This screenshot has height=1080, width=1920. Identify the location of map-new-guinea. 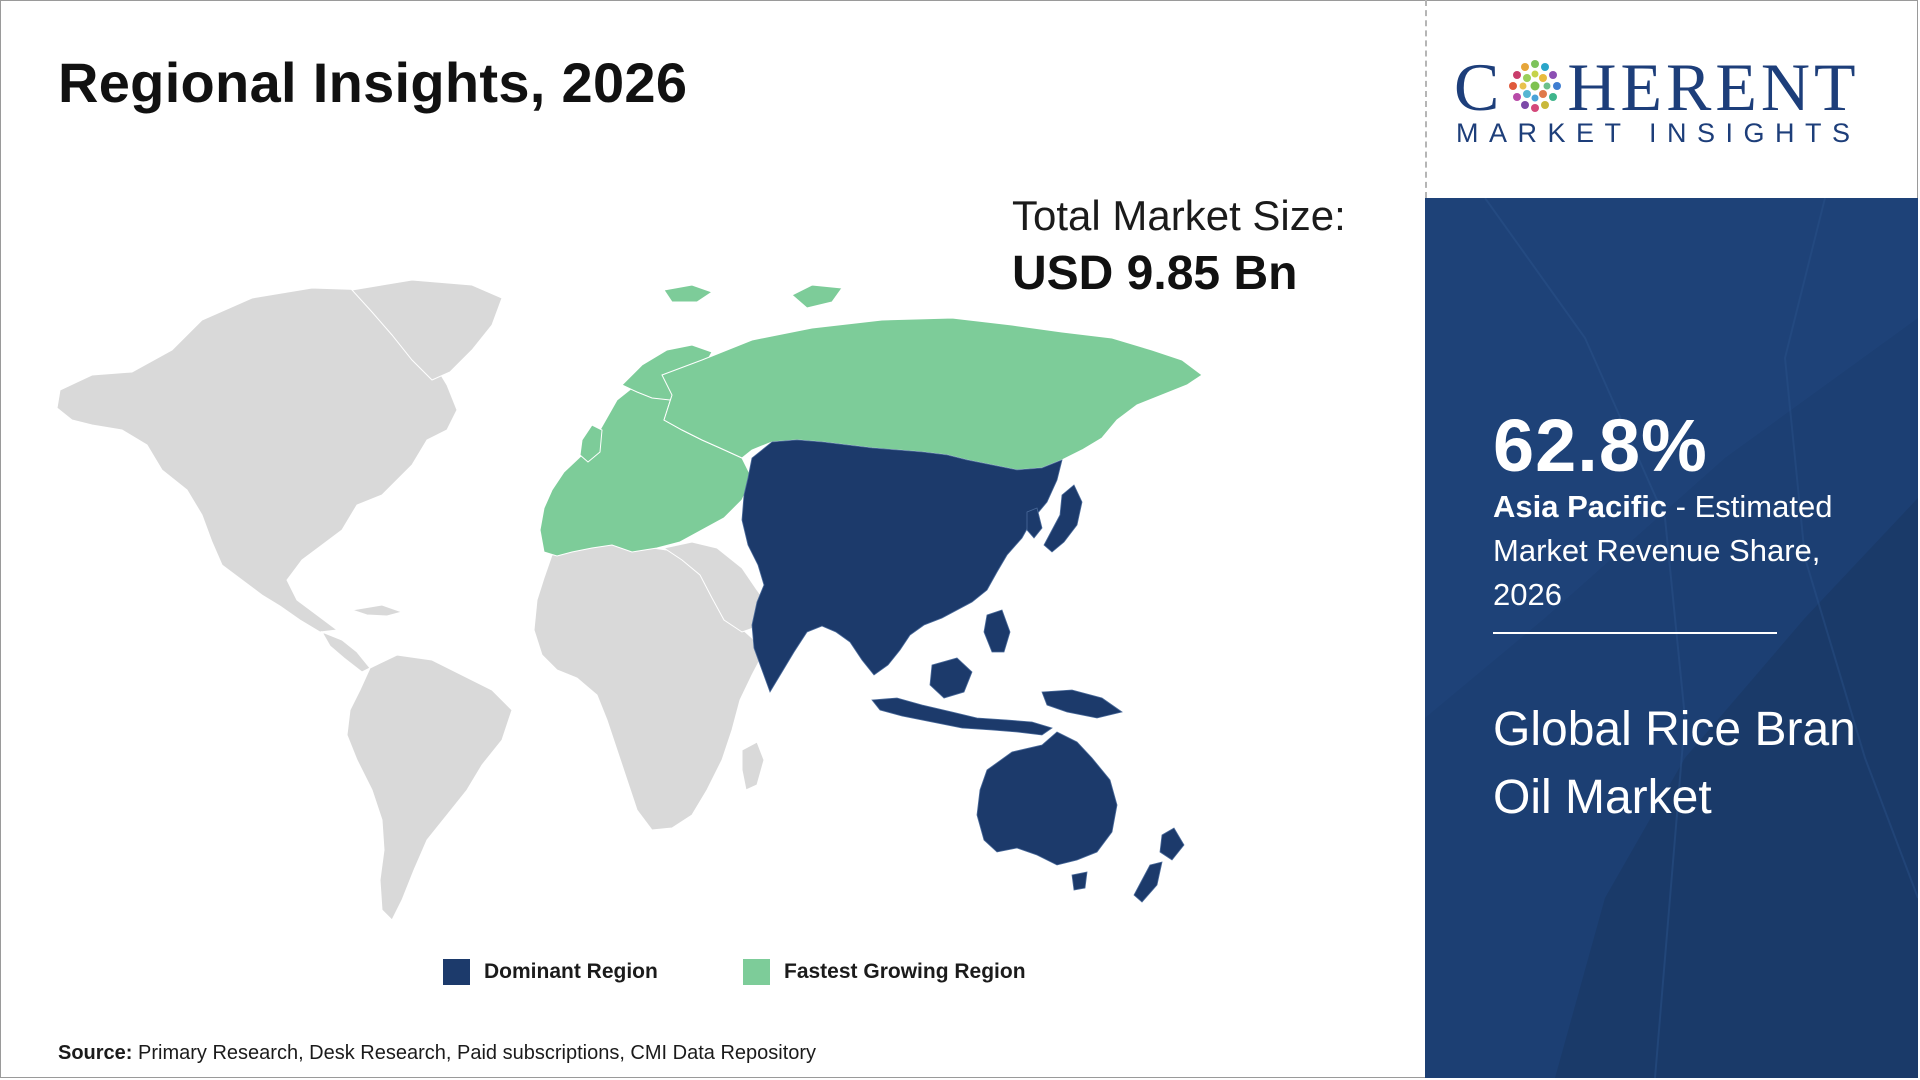
(1082, 704).